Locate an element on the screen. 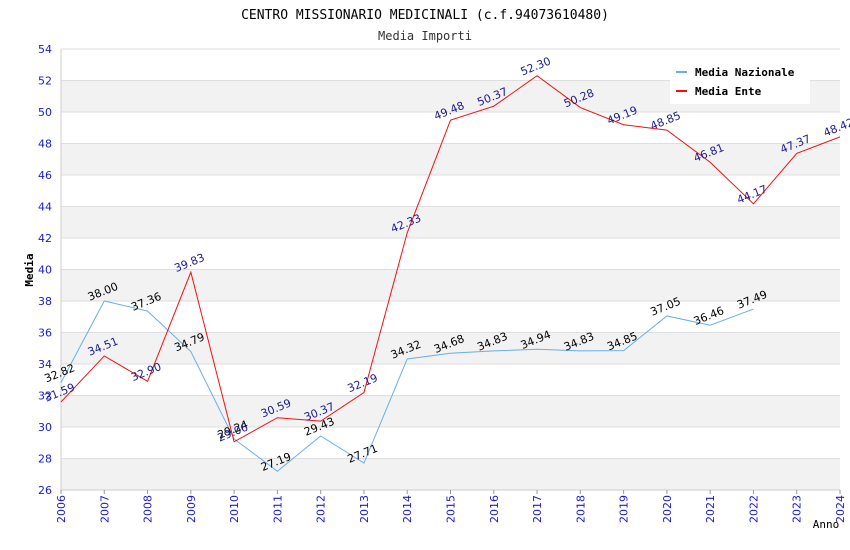 Image resolution: width=850 pixels, height=550 pixels. x-tick-label: 2012 is located at coordinates (321, 509).